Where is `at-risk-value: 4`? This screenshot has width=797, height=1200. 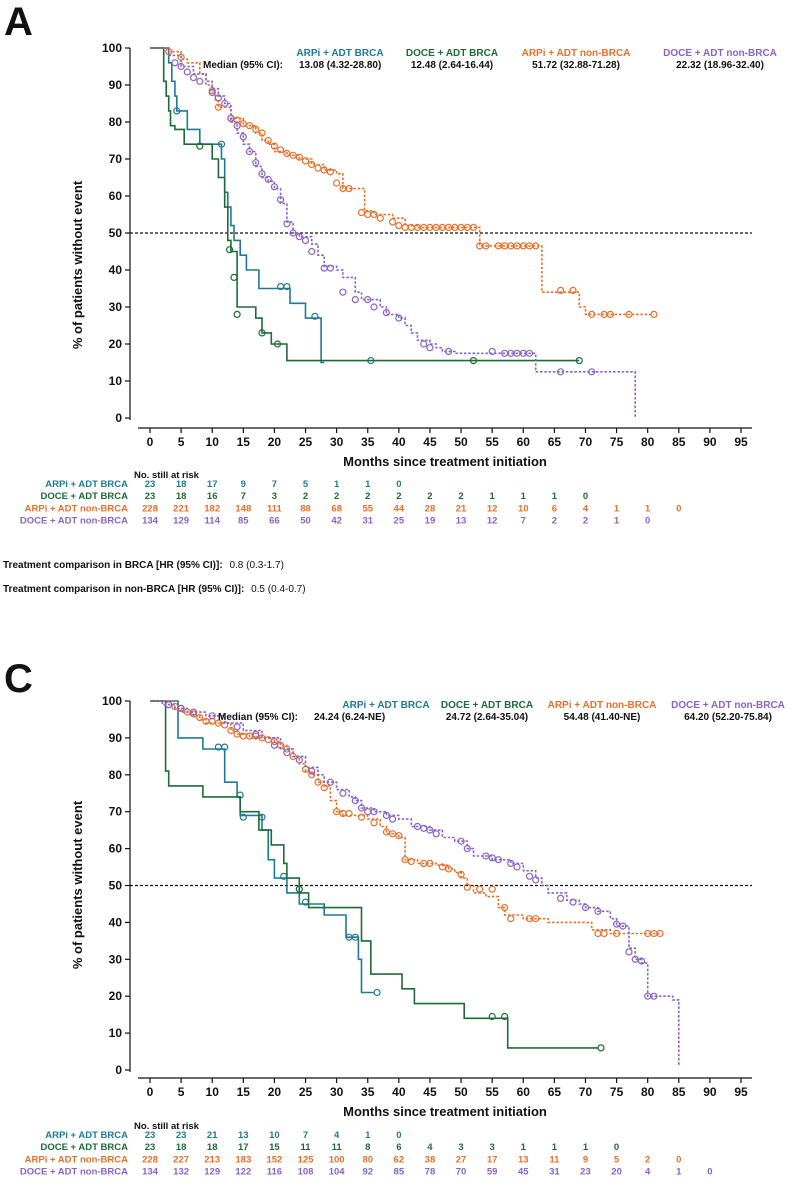 at-risk-value: 4 is located at coordinates (648, 1172).